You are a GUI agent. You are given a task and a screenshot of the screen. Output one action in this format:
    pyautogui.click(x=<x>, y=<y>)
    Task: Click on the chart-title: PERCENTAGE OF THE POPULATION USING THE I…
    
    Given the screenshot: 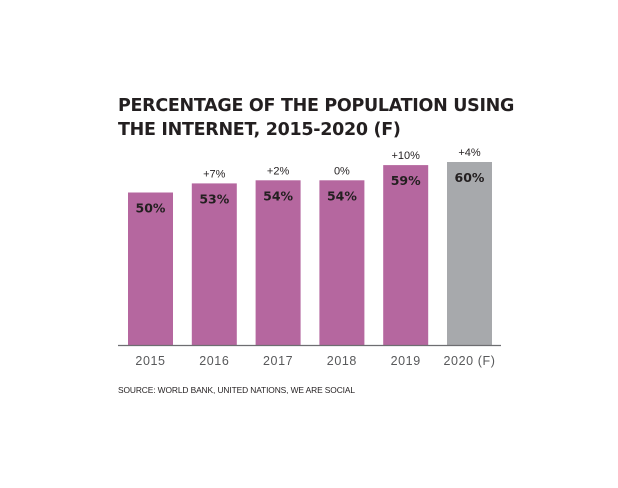 What is the action you would take?
    pyautogui.click(x=316, y=118)
    